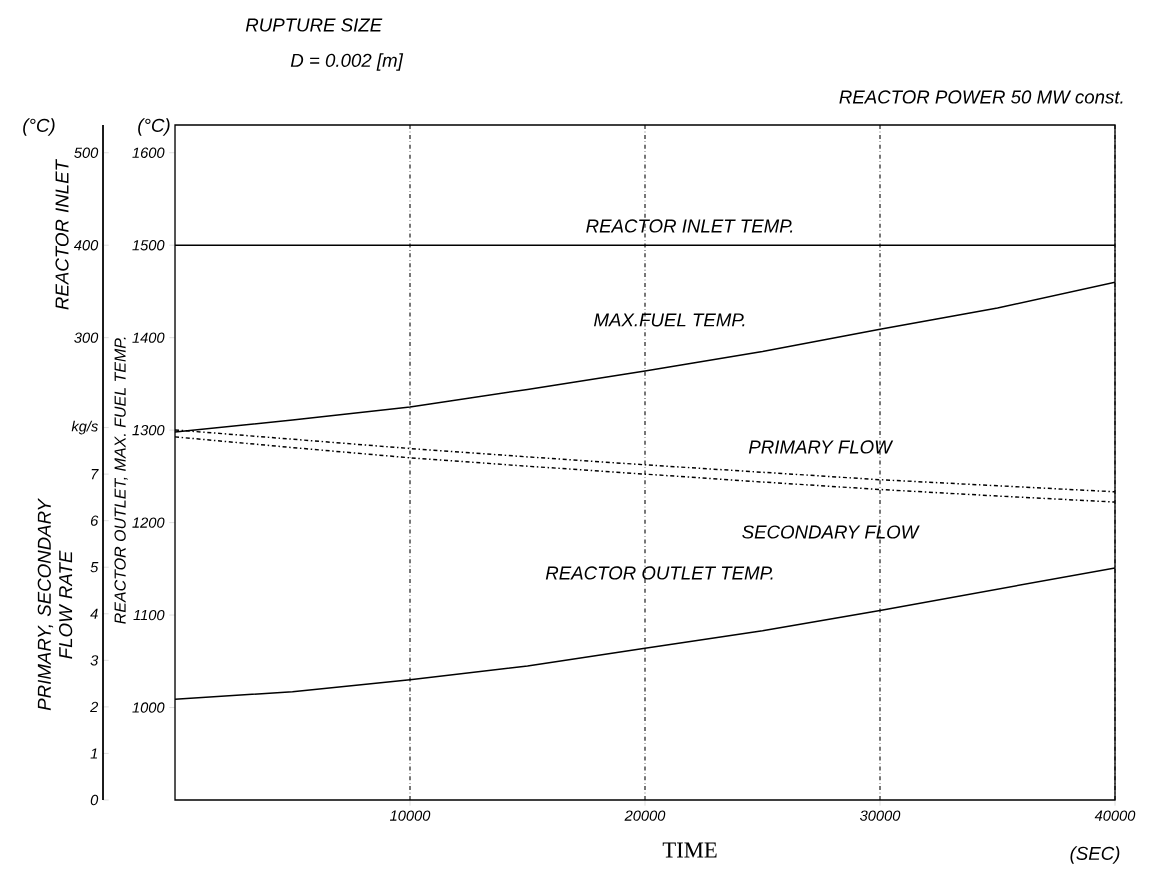 This screenshot has height=884, width=1152. I want to click on series-label: SECONDARY FLOW, so click(831, 532).